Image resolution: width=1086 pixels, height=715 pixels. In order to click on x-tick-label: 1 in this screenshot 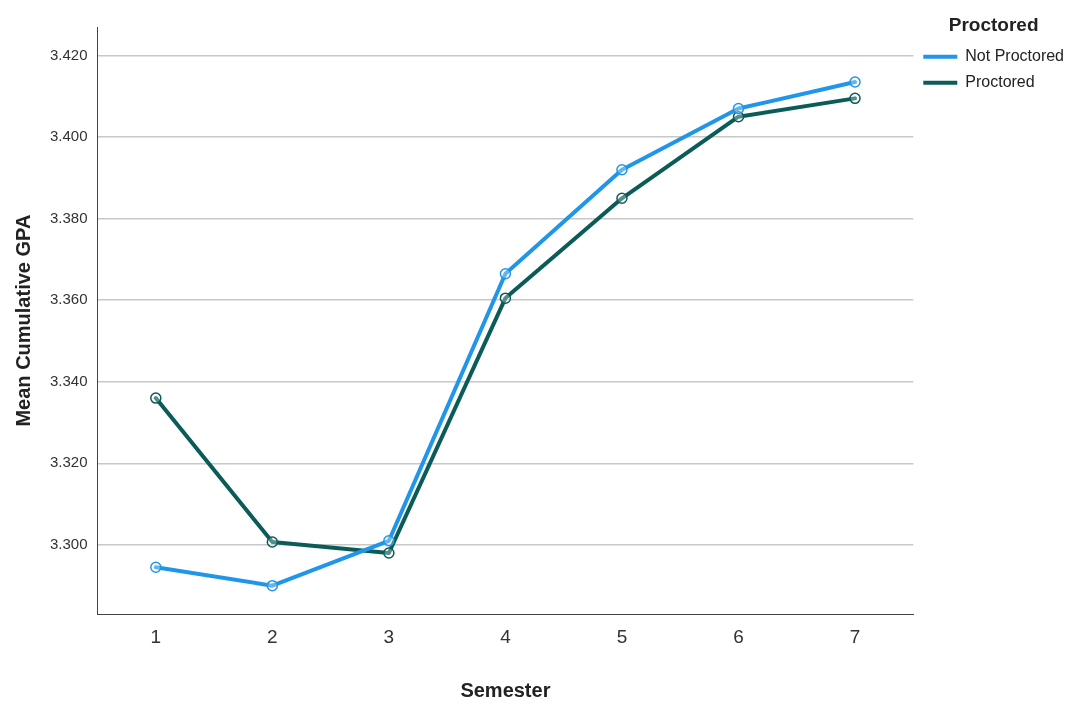, I will do `click(156, 636)`.